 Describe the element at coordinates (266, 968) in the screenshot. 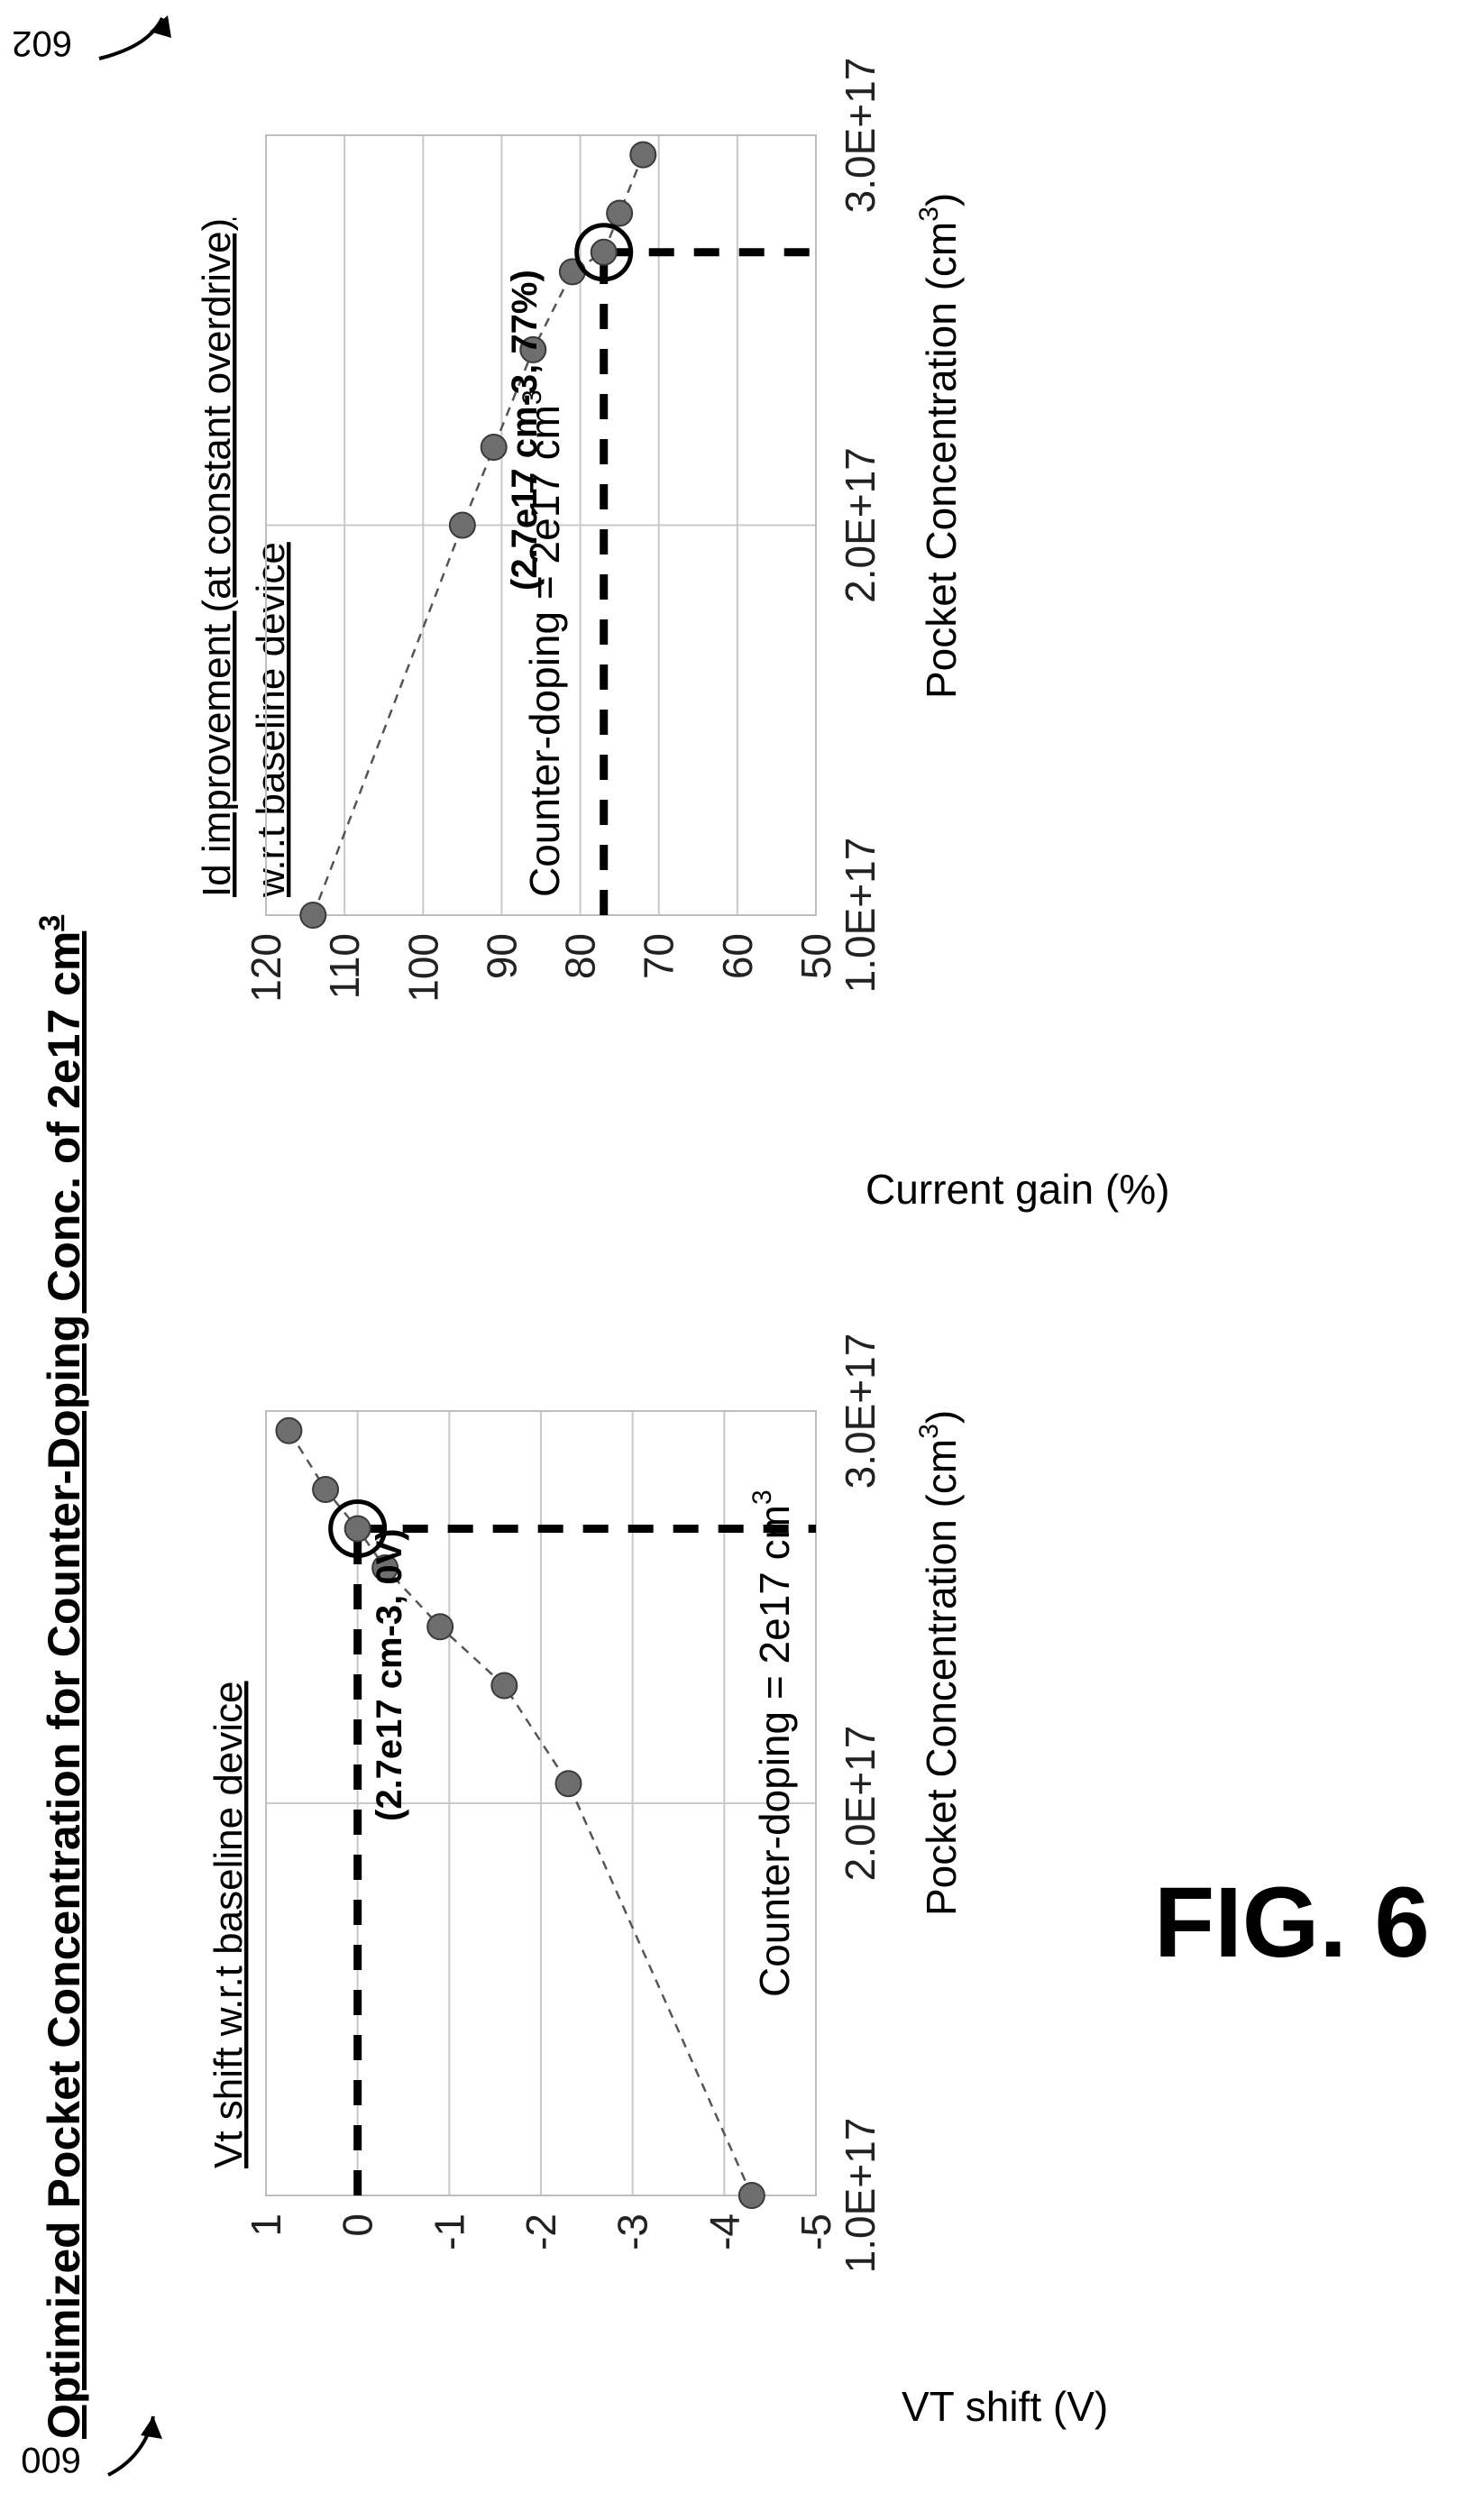

I see `gain-y-tick-label: 120` at that location.